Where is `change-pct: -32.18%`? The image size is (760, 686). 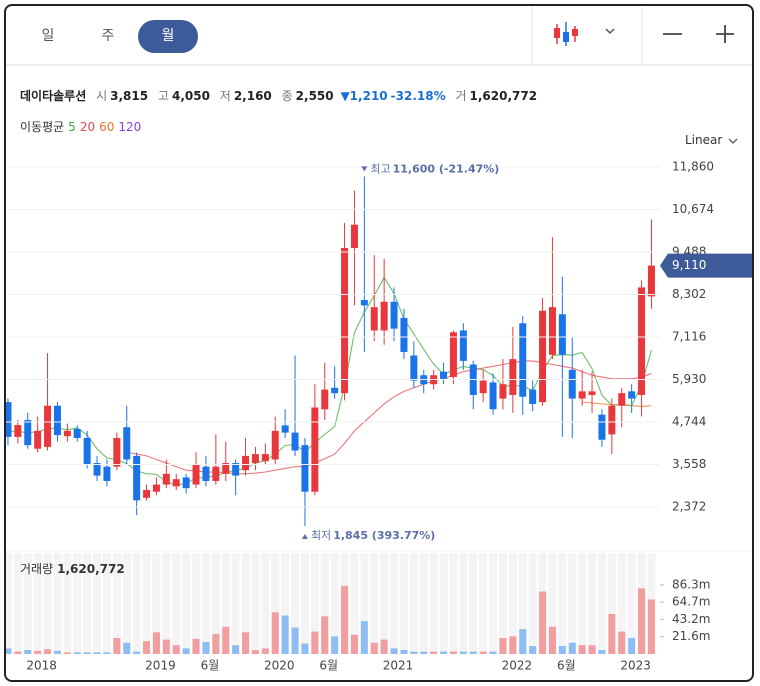 change-pct: -32.18% is located at coordinates (418, 96).